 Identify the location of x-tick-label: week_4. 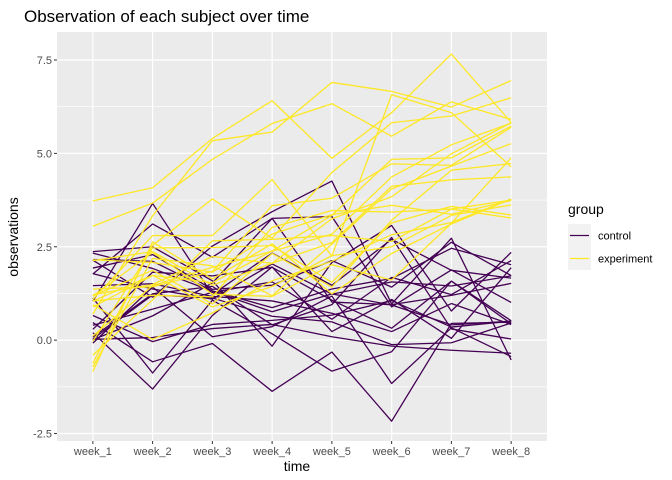
(271, 452).